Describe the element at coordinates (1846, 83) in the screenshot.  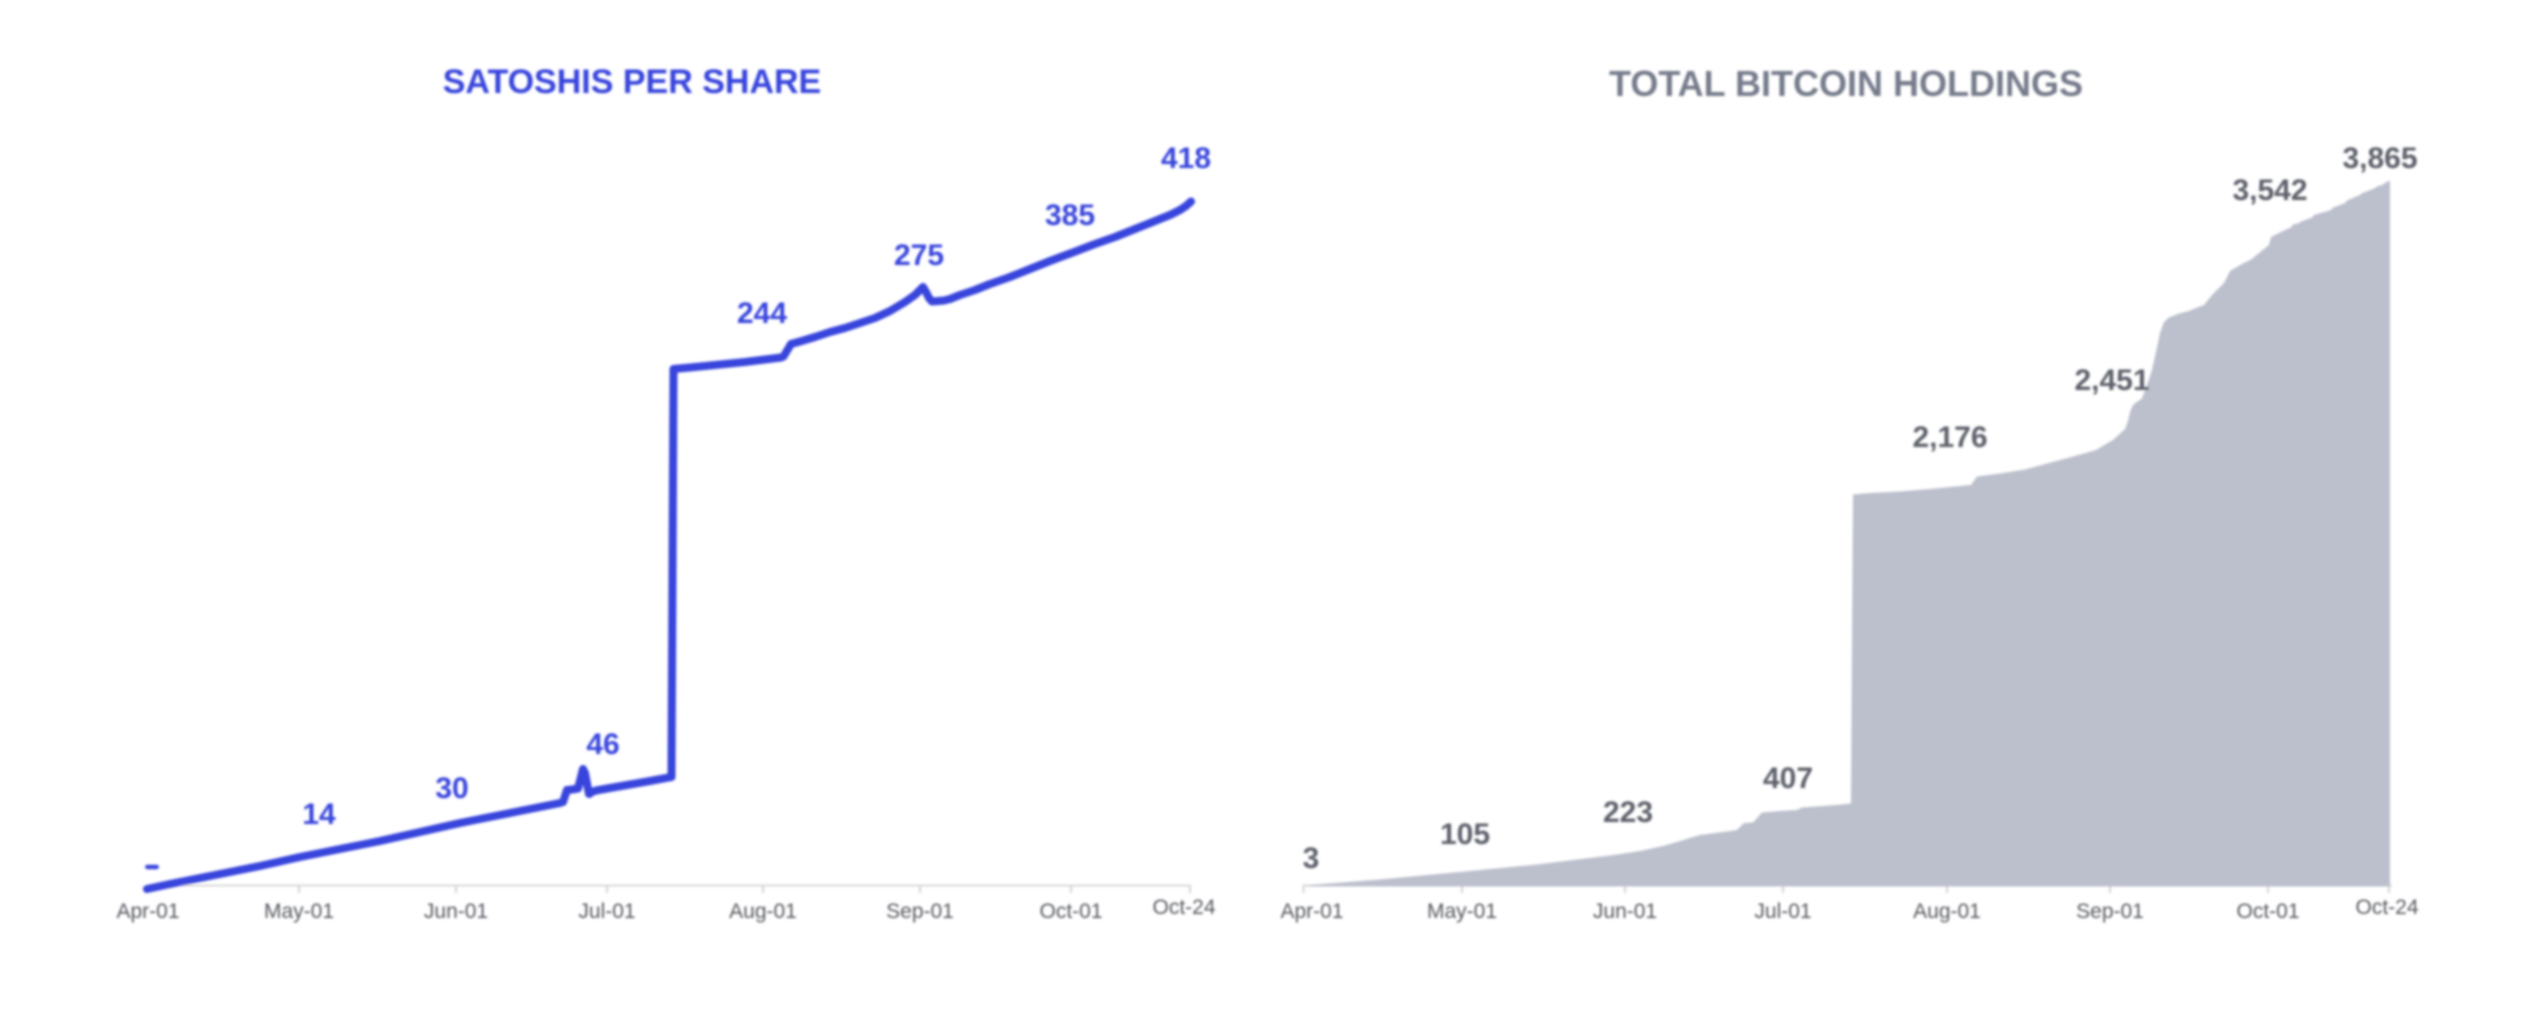
I see `svg-text: TOTAL BITCOIN HOLDINGS` at that location.